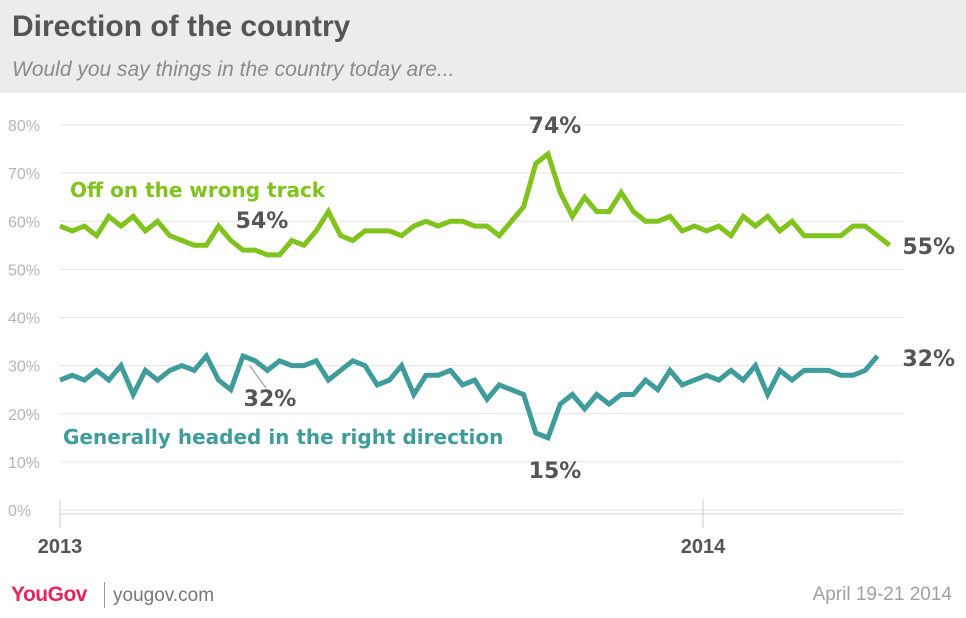  Describe the element at coordinates (198, 190) in the screenshot. I see `series-label-wrong-track: Off on the wrong track` at that location.